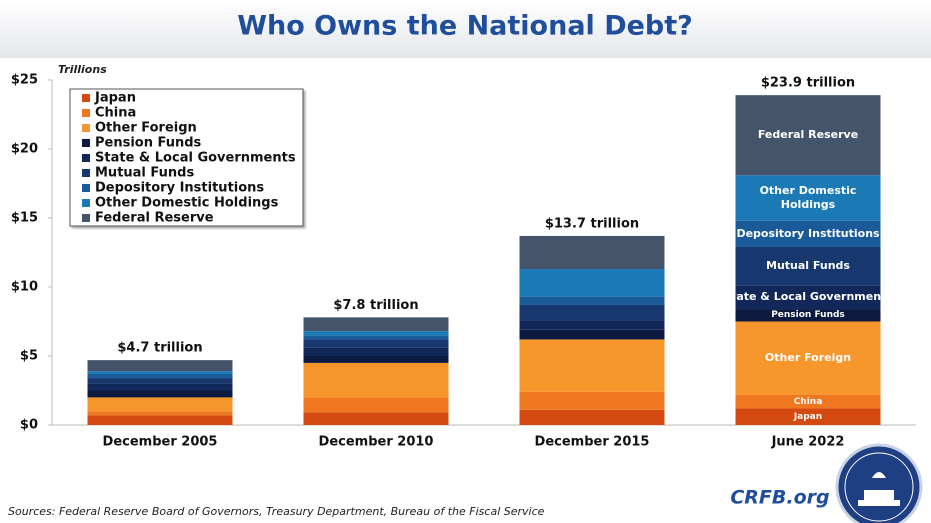  I want to click on legend-label: Other Domestic Holdings, so click(187, 203).